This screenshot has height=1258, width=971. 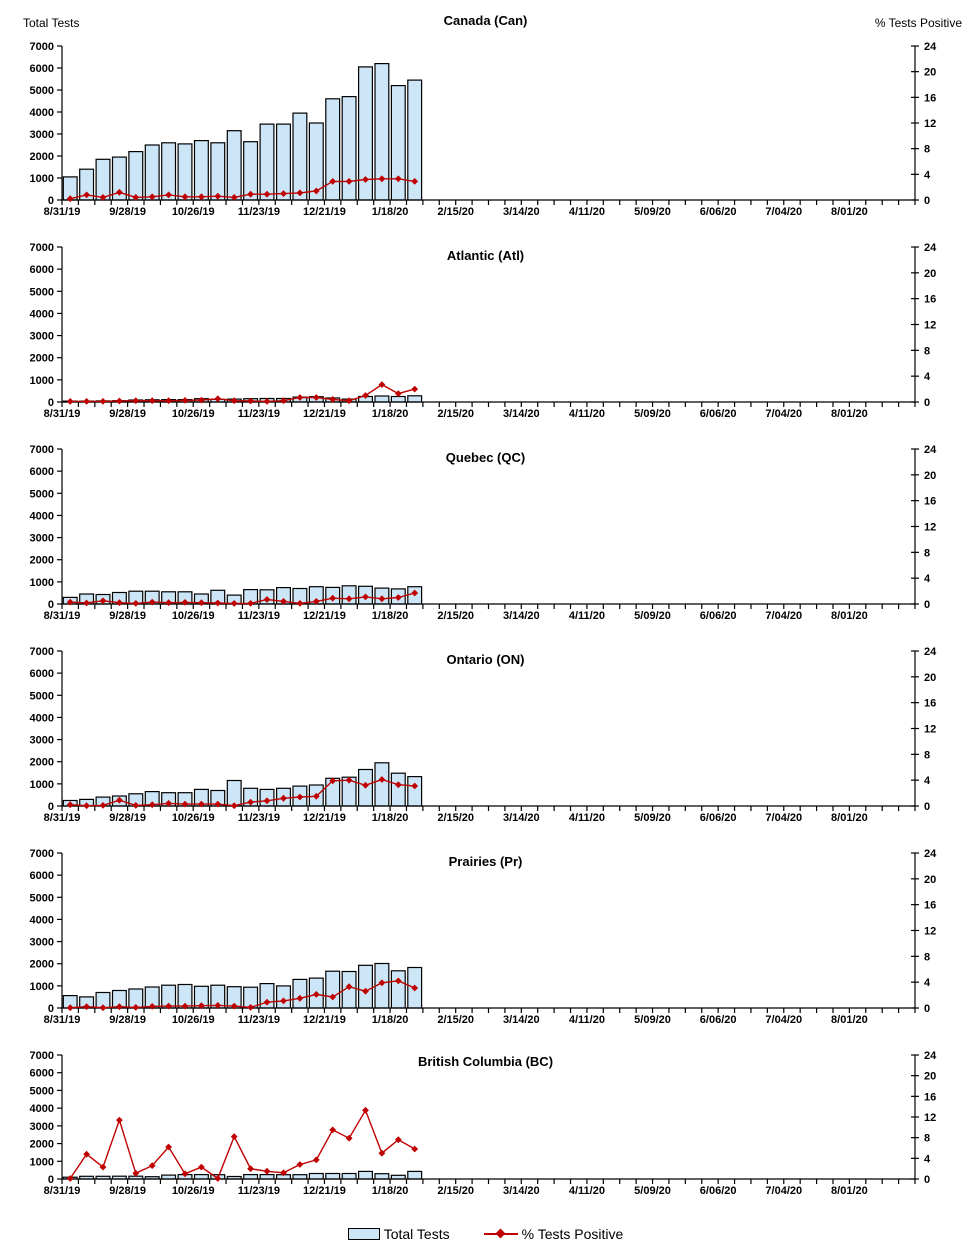 What do you see at coordinates (652, 1020) in the screenshot?
I see `svg-text: 5/09/20` at bounding box center [652, 1020].